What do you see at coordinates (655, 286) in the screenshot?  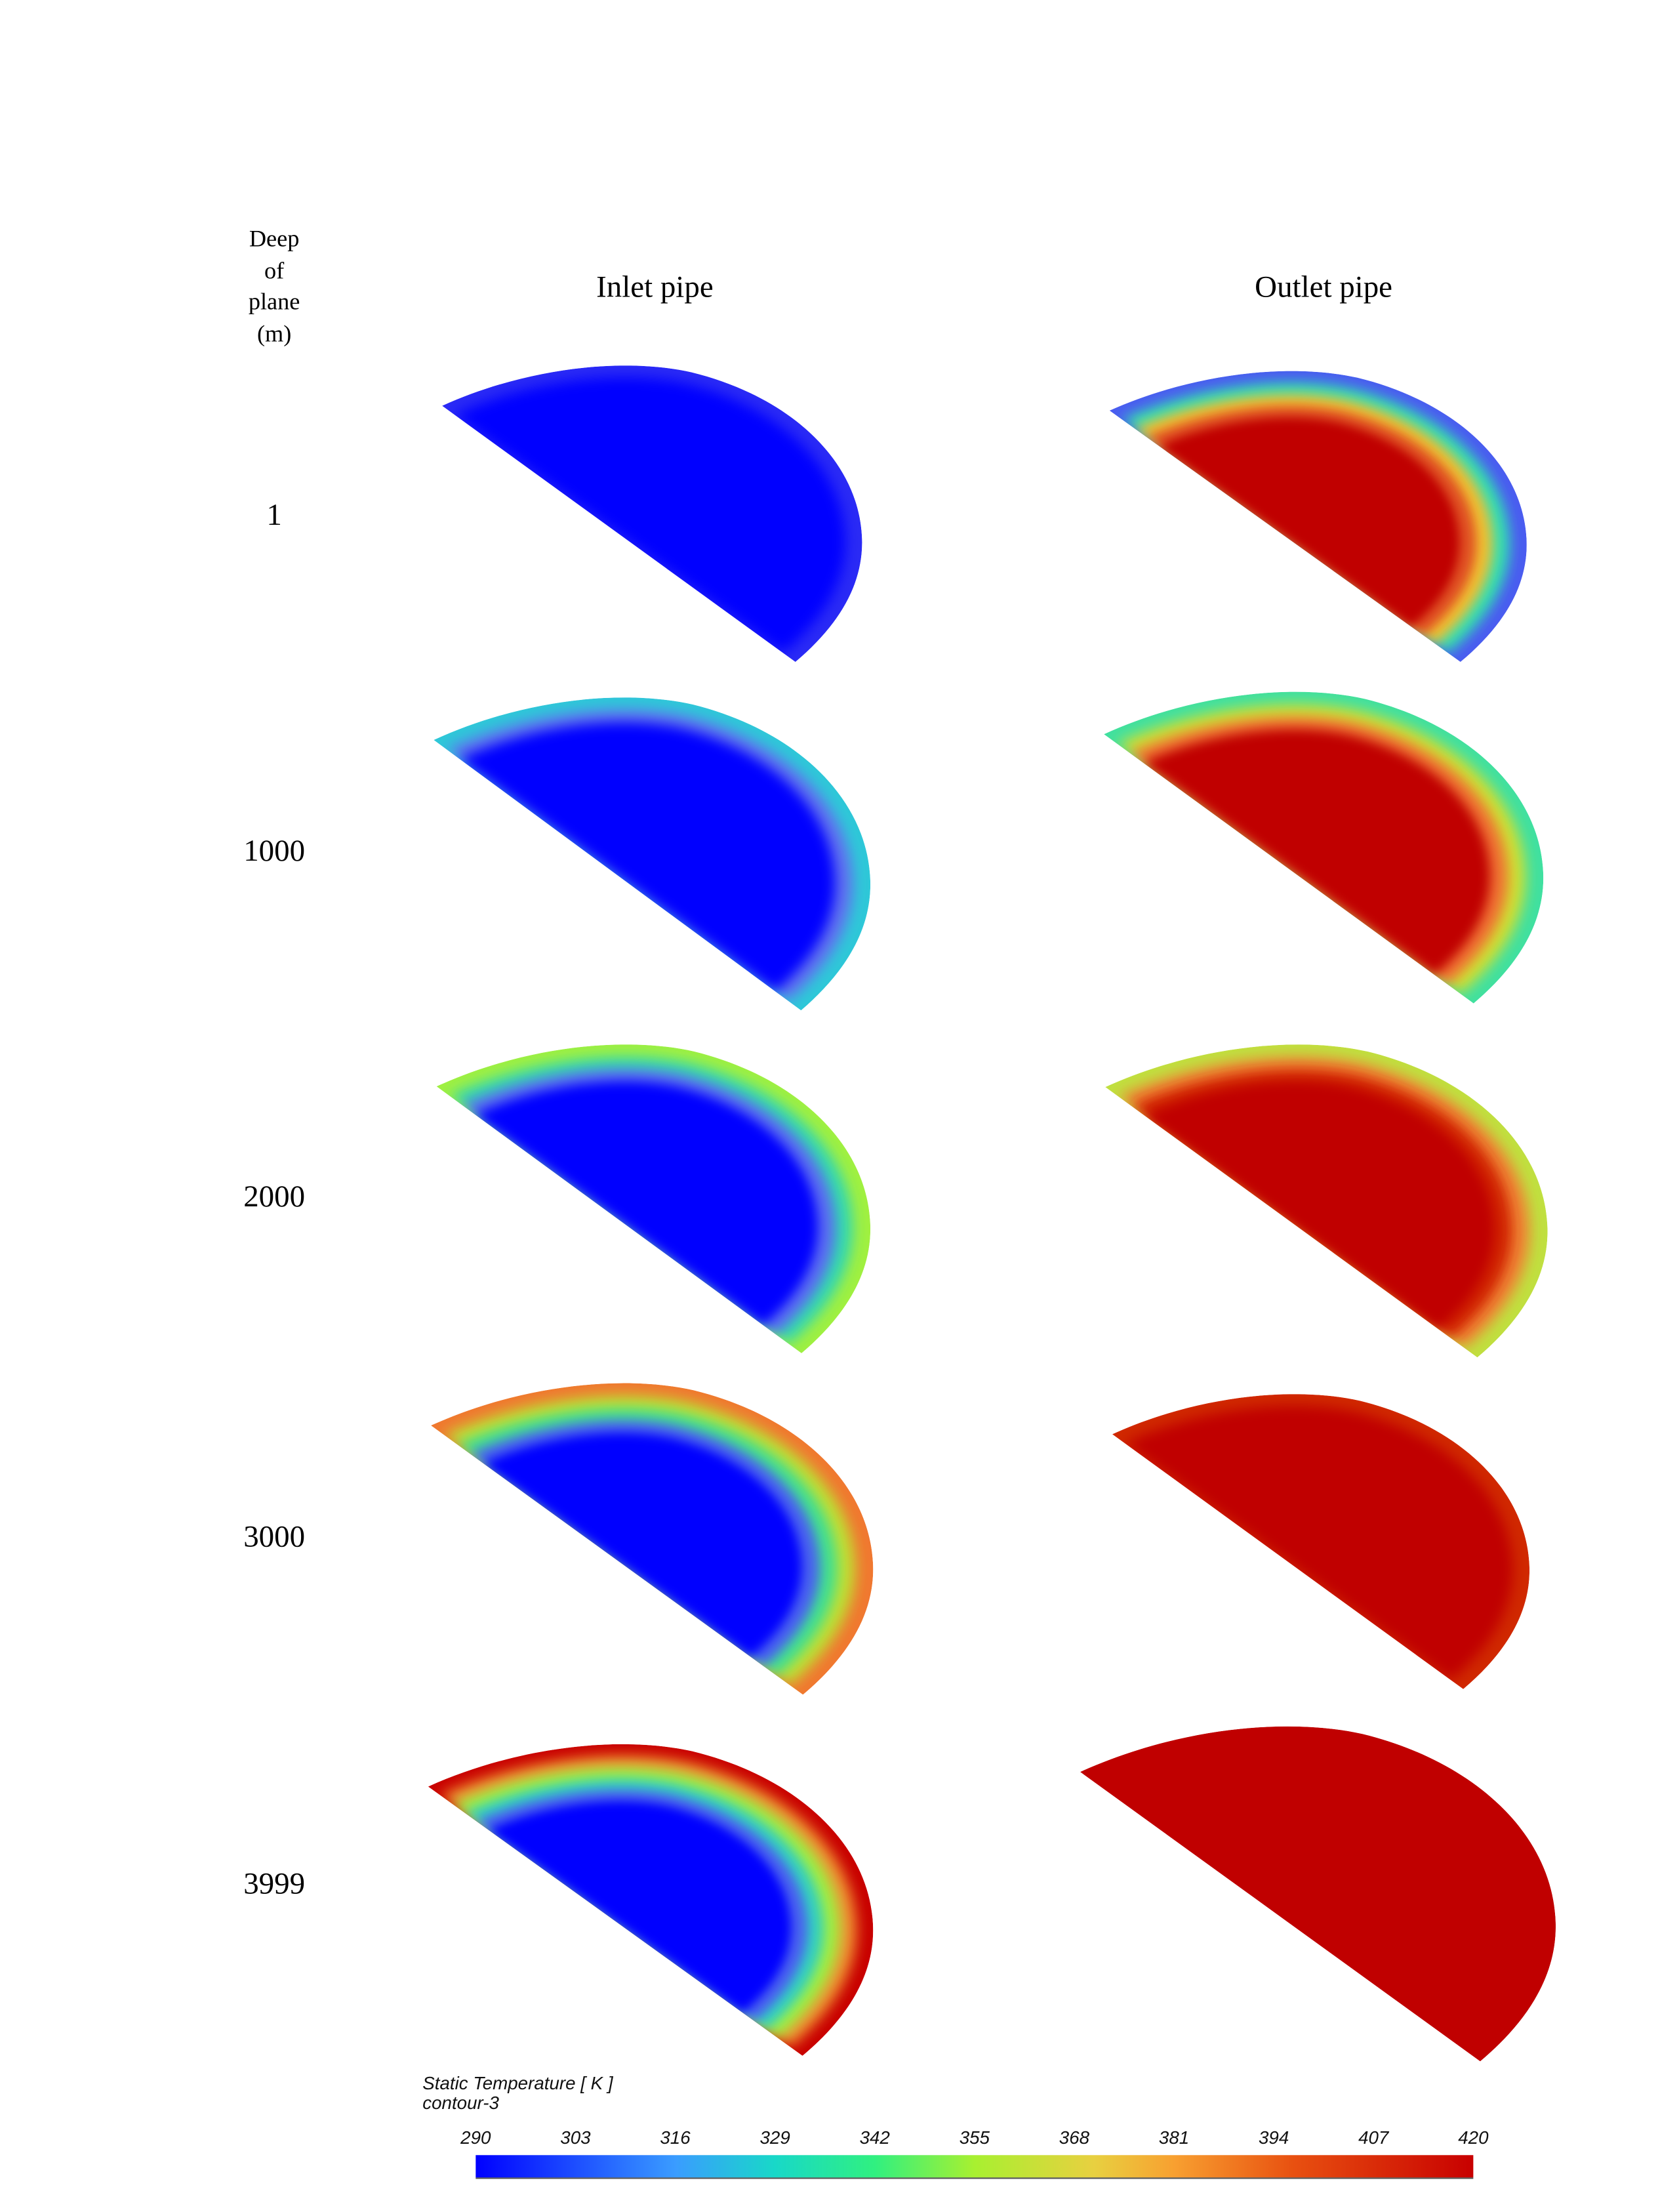 I see `inlet-column-heading: Inlet pipe` at bounding box center [655, 286].